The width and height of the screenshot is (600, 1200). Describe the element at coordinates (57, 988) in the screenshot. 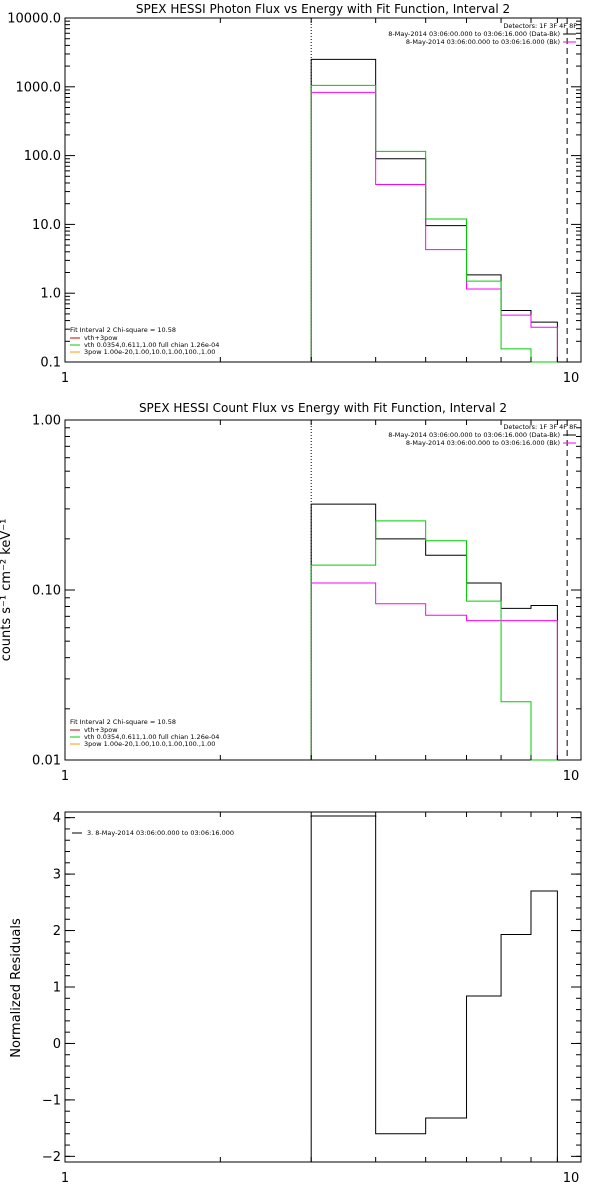

I see `residuals-y-tick-label-3: 1` at that location.